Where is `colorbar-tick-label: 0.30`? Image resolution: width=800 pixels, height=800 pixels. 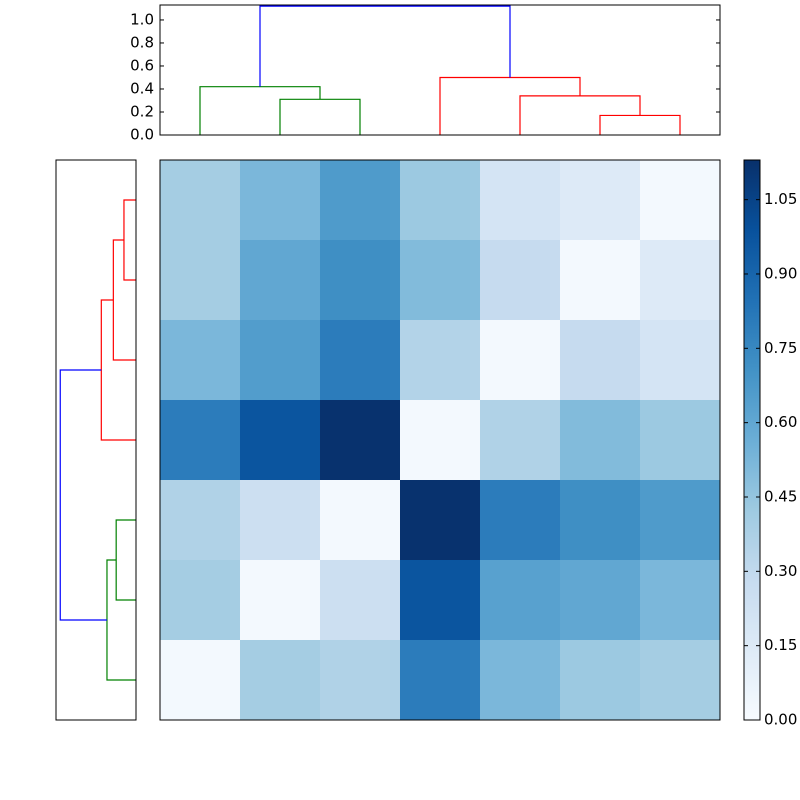 colorbar-tick-label: 0.30 is located at coordinates (780, 571).